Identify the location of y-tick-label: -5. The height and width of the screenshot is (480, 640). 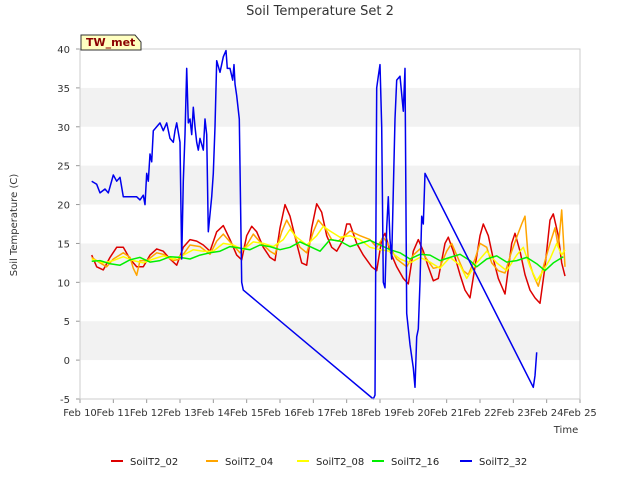
(65, 400).